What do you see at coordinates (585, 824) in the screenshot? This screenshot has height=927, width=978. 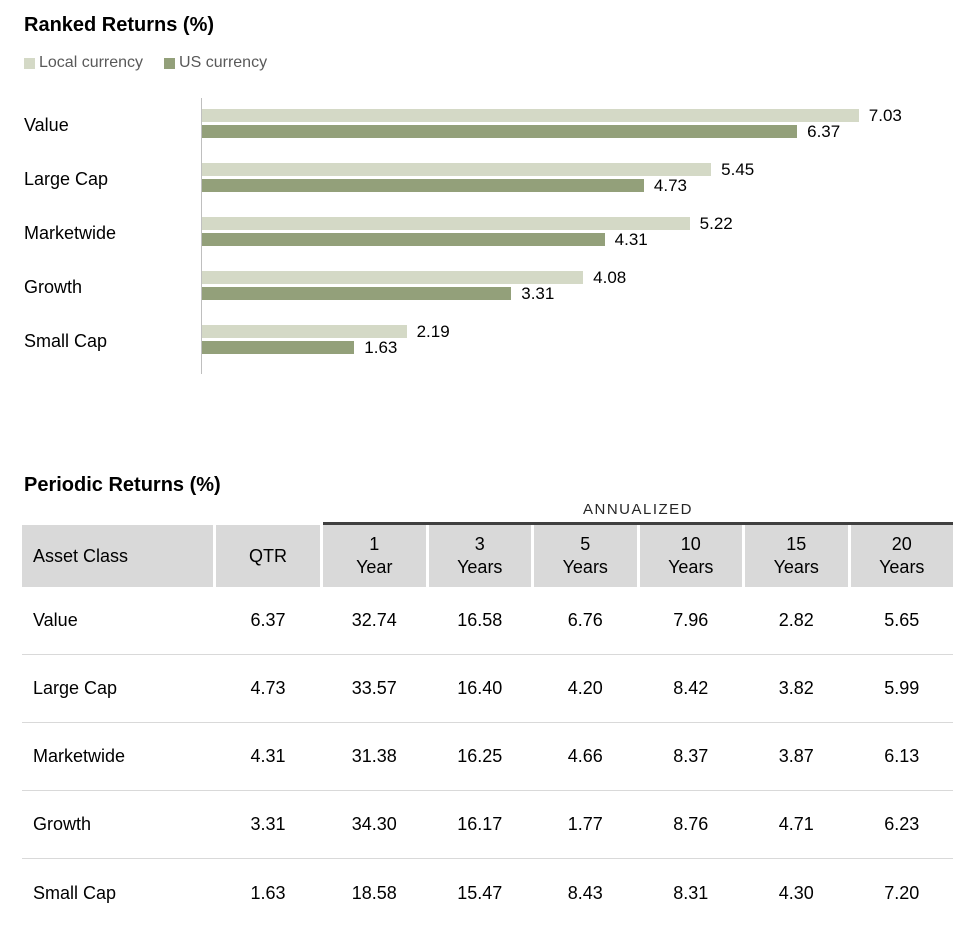 I see `cell-annualized-2: 1.77` at bounding box center [585, 824].